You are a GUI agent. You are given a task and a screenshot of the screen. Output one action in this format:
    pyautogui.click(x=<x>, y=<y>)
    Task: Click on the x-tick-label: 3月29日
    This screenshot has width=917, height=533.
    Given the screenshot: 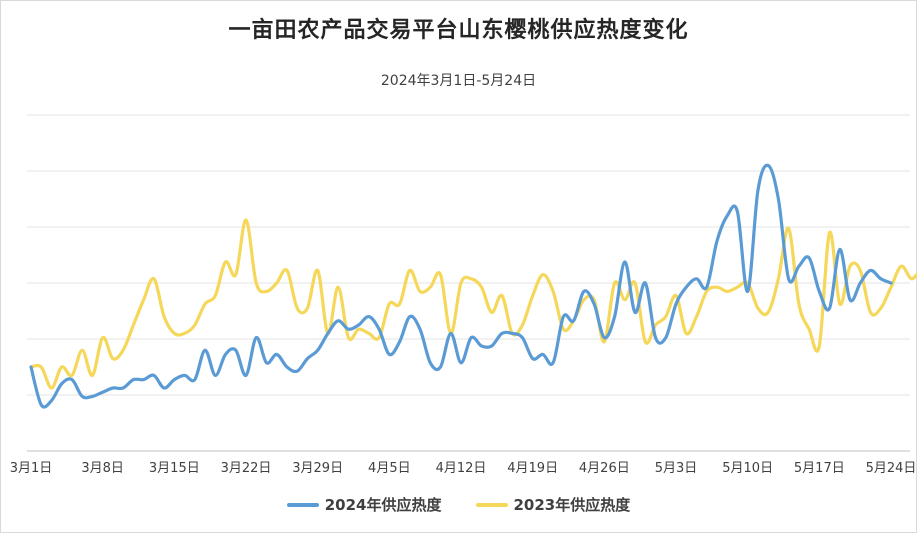 What is the action you would take?
    pyautogui.click(x=317, y=468)
    